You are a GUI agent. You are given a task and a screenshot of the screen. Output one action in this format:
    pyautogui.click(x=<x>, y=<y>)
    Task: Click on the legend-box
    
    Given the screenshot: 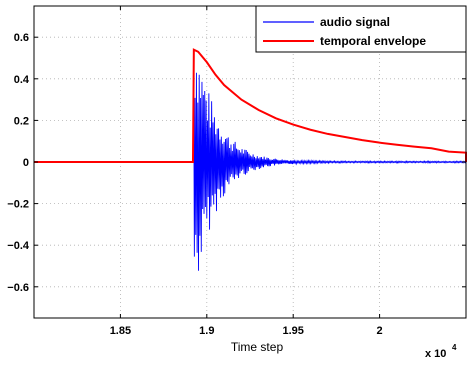 What is the action you would take?
    pyautogui.click(x=361, y=29)
    